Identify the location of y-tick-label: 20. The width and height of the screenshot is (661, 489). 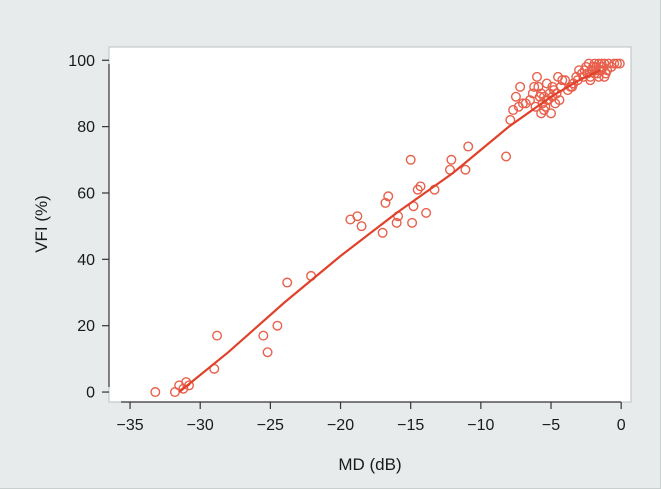
(86, 326).